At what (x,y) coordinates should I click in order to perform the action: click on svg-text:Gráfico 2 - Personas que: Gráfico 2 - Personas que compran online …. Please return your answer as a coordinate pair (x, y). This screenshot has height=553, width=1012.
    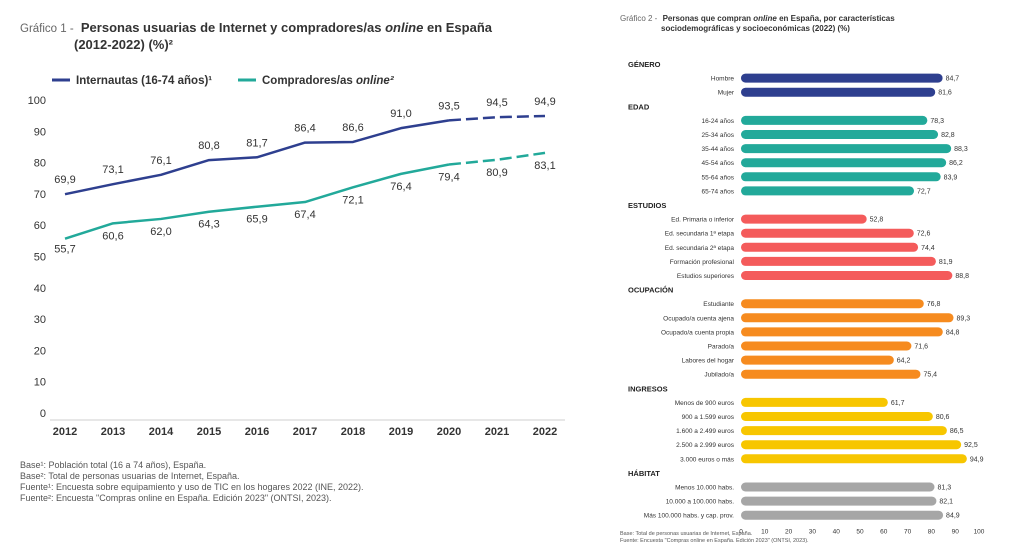
    Looking at the image, I should click on (757, 18).